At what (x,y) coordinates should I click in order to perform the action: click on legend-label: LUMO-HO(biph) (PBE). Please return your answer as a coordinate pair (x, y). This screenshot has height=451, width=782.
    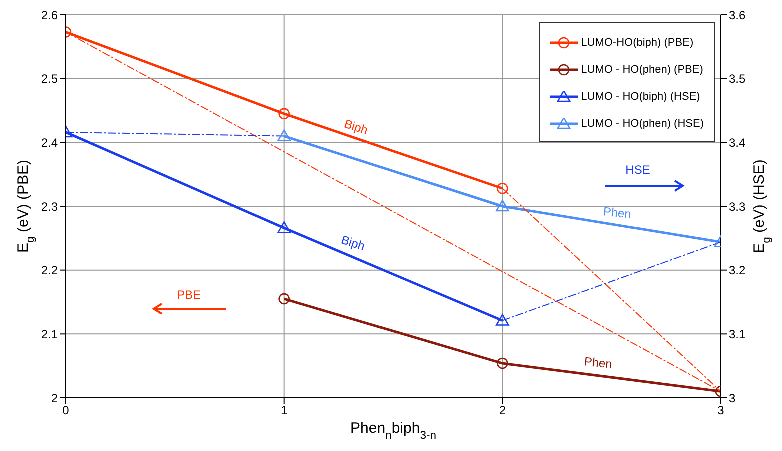
    Looking at the image, I should click on (637, 42).